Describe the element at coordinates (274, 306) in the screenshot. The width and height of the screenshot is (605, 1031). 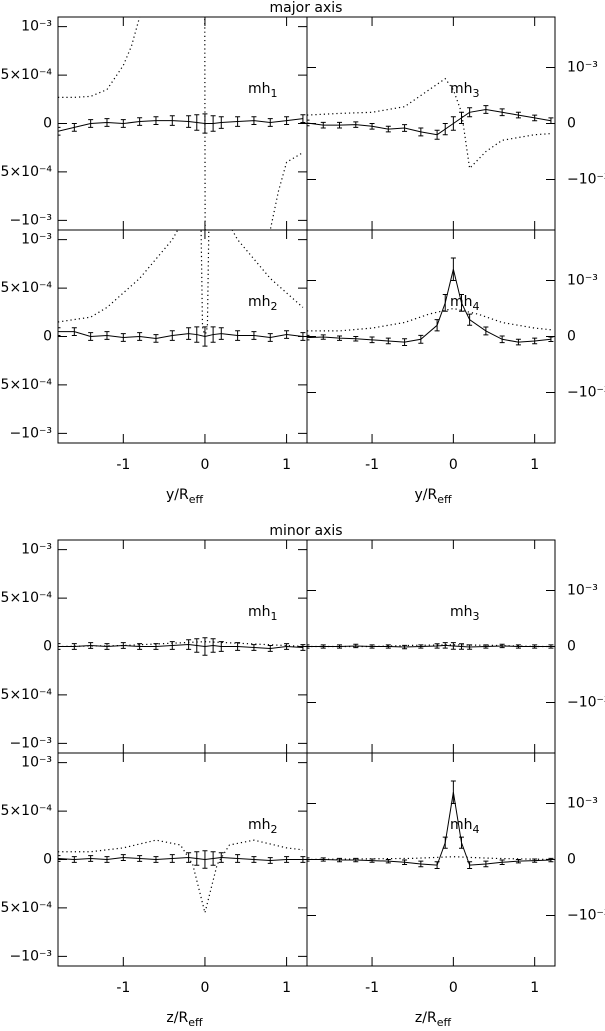
I see `panel-label-sub: 2` at that location.